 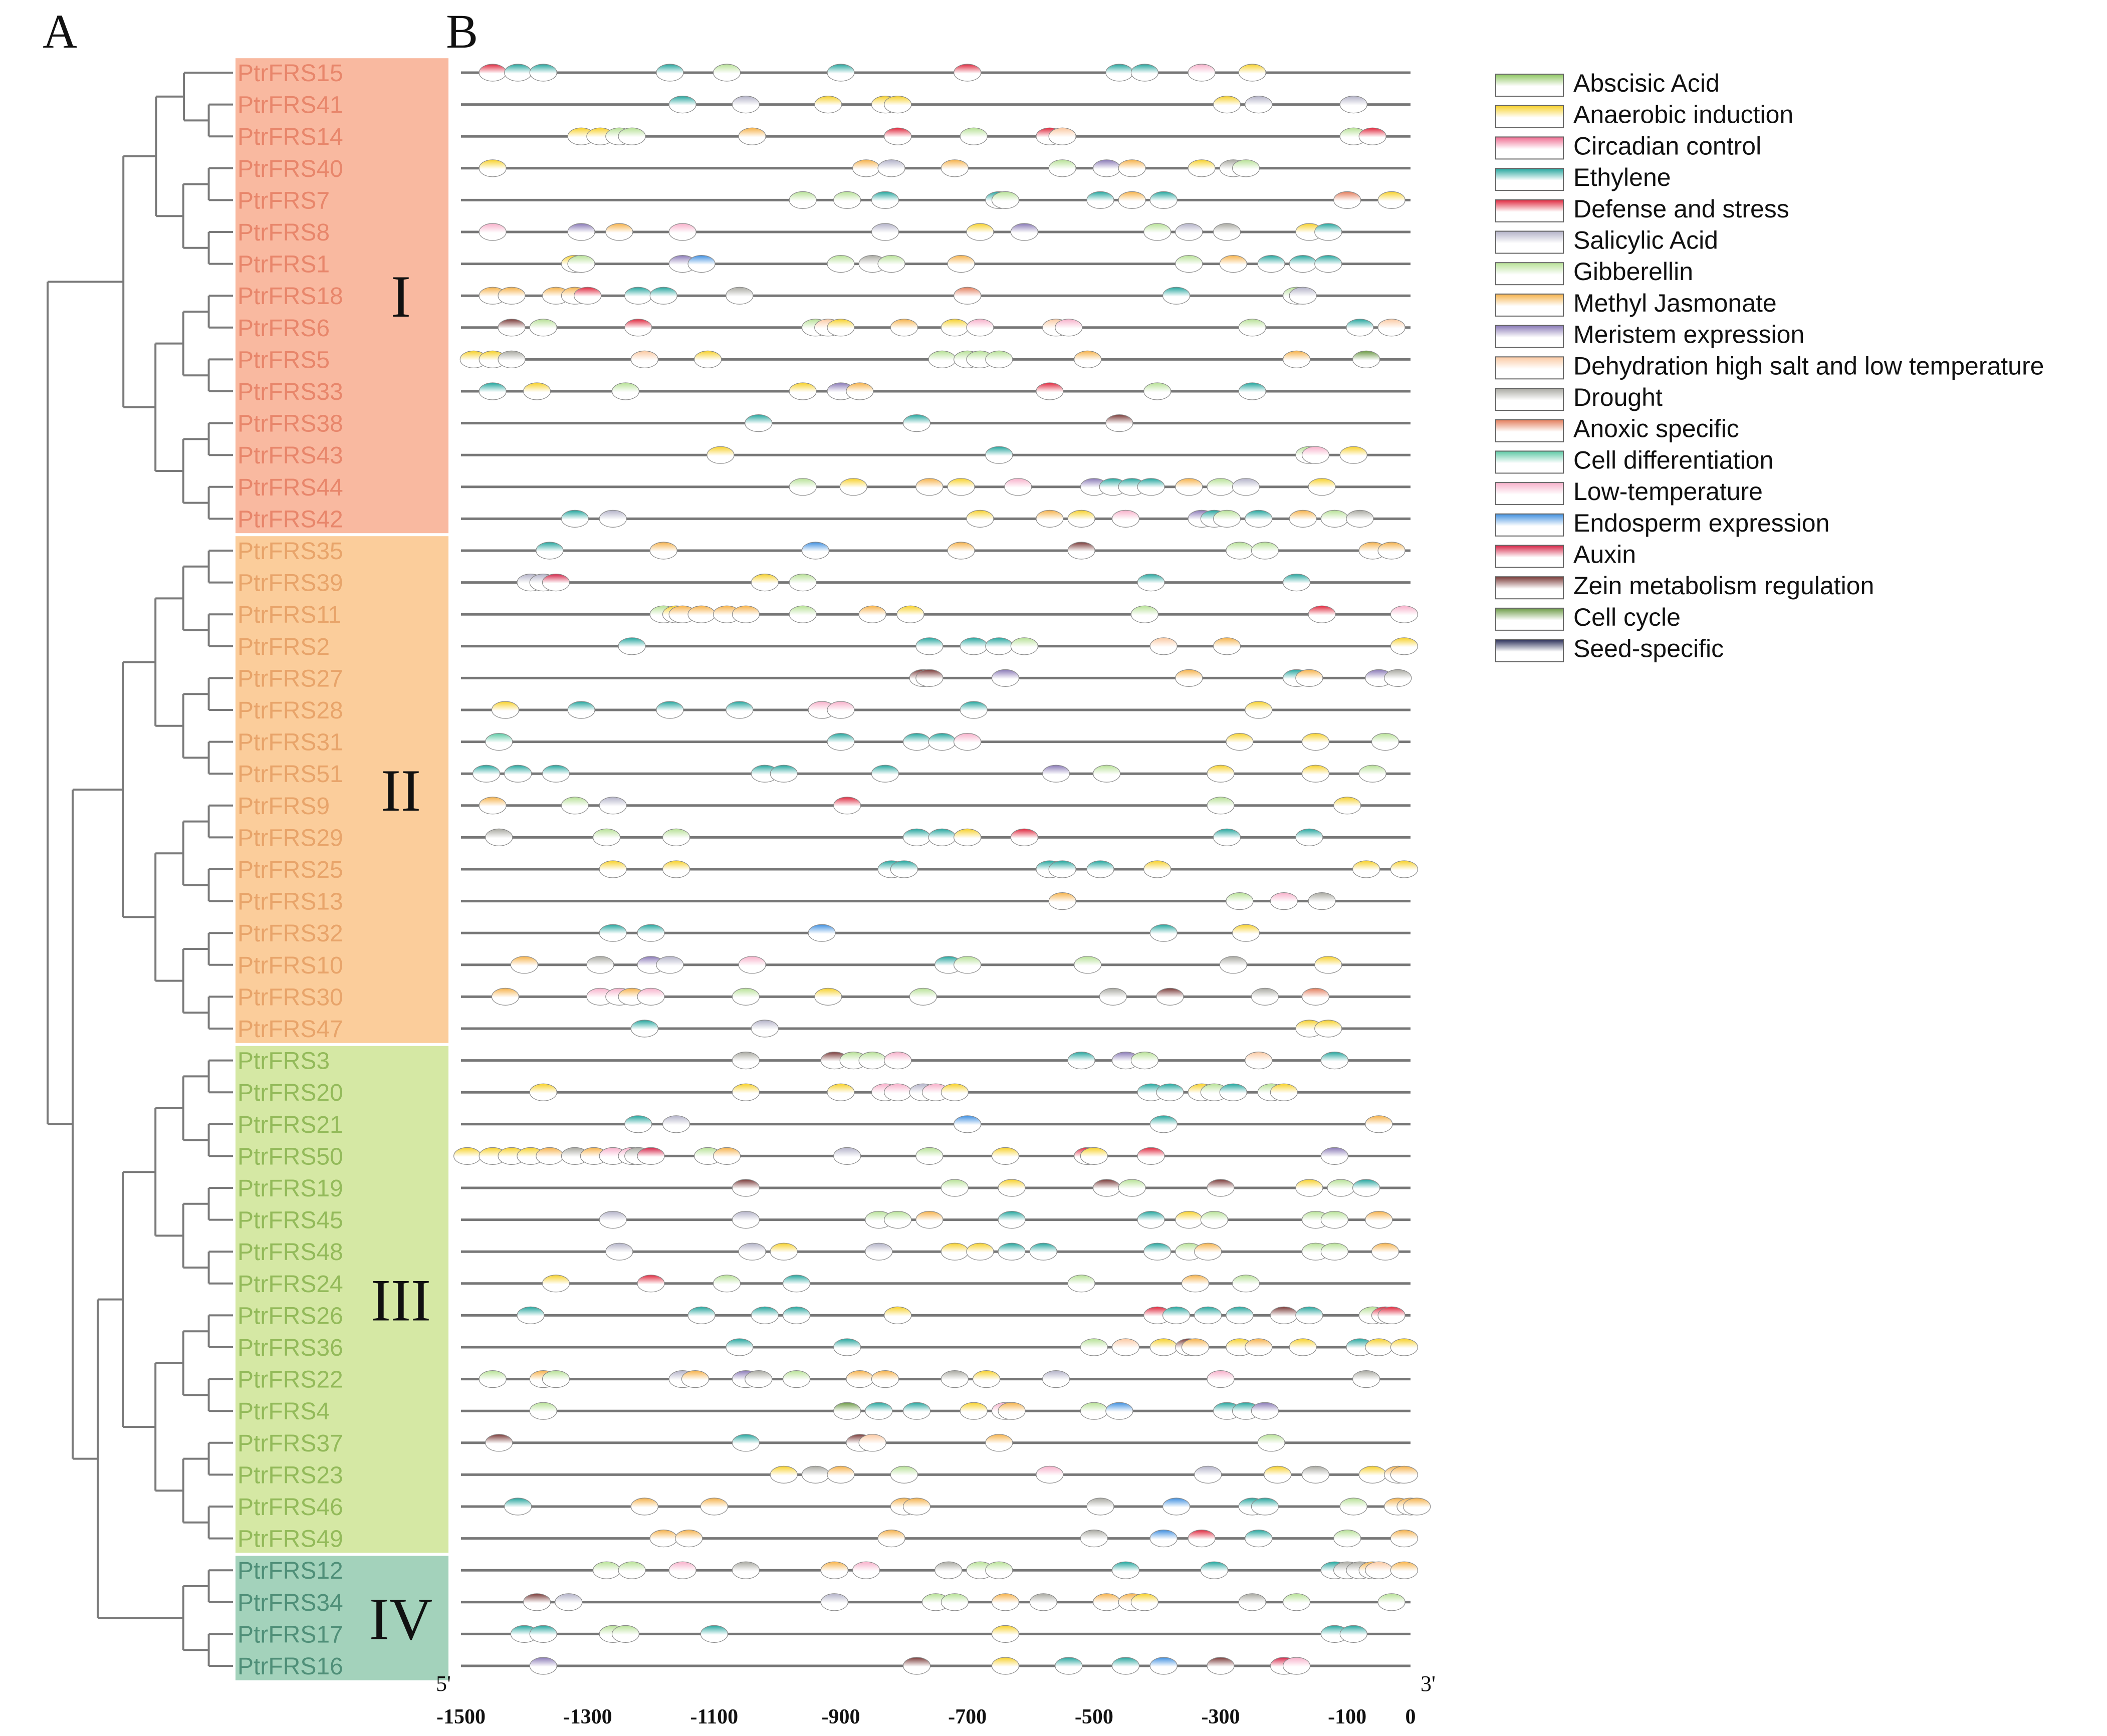 What do you see at coordinates (841, 1716) in the screenshot?
I see `axis-tick-label: -900` at bounding box center [841, 1716].